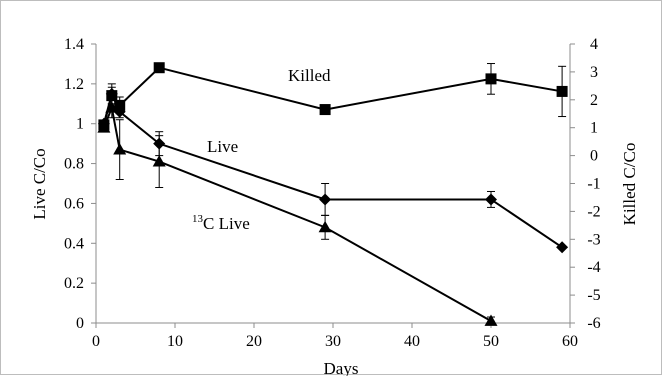  What do you see at coordinates (593, 267) in the screenshot?
I see `y-right-tick-label: -4` at bounding box center [593, 267].